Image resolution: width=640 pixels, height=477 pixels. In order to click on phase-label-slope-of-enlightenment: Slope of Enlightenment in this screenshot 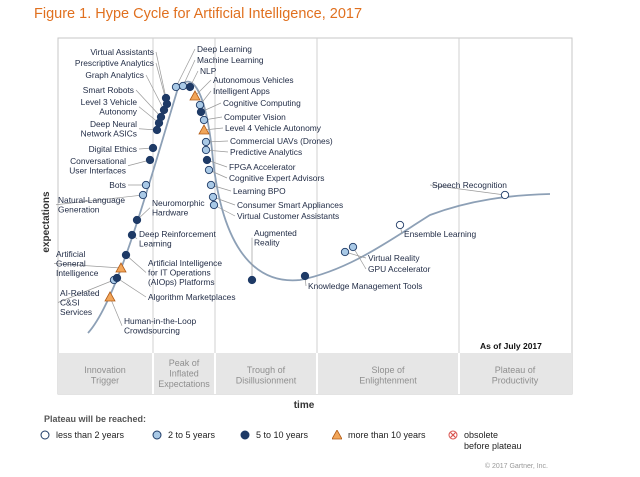, I will do `click(388, 375)`.